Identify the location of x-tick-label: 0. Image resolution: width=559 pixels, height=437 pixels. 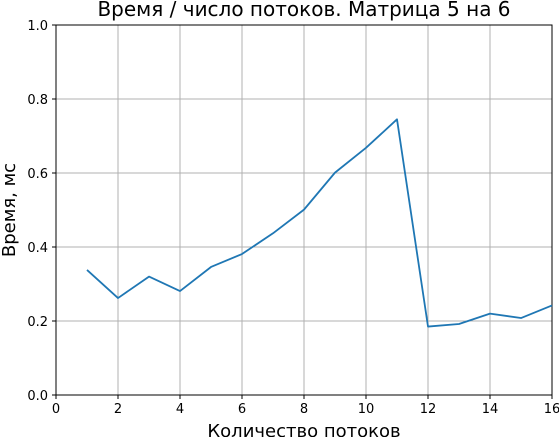
(56, 409).